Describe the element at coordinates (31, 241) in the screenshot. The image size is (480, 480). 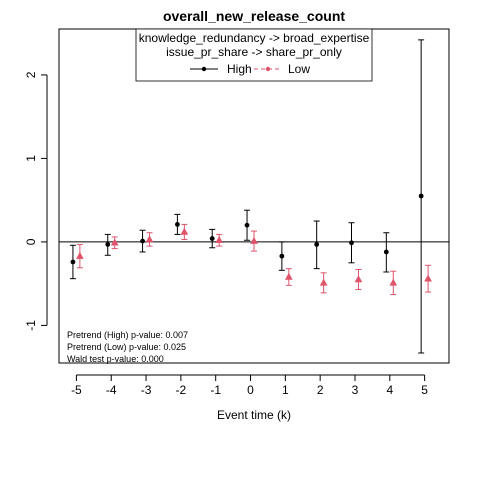
I see `y-tick-label: 0` at that location.